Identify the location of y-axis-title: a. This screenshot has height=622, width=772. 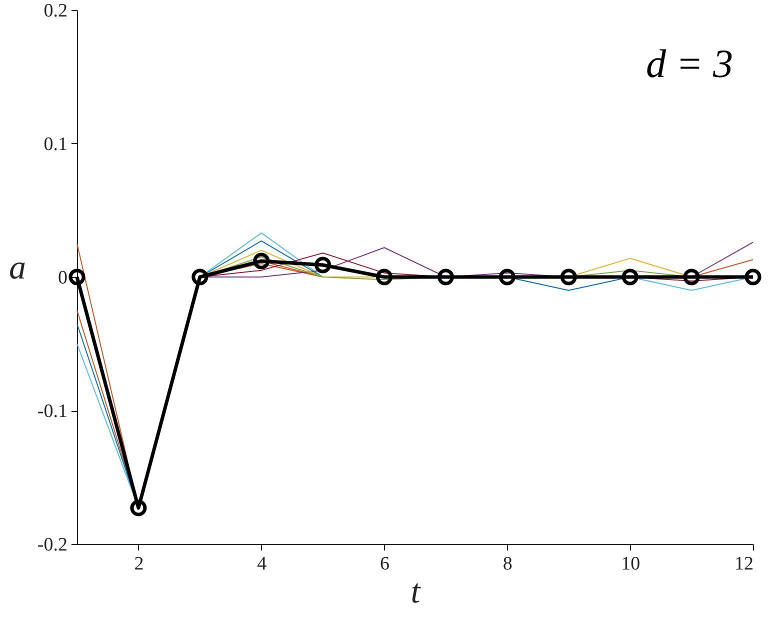
(17, 268).